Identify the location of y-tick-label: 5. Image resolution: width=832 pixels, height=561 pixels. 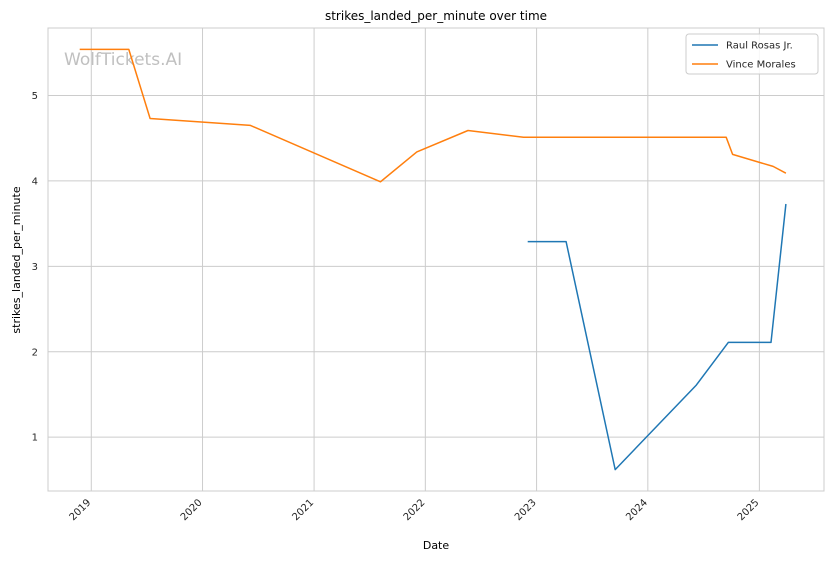
(35, 96).